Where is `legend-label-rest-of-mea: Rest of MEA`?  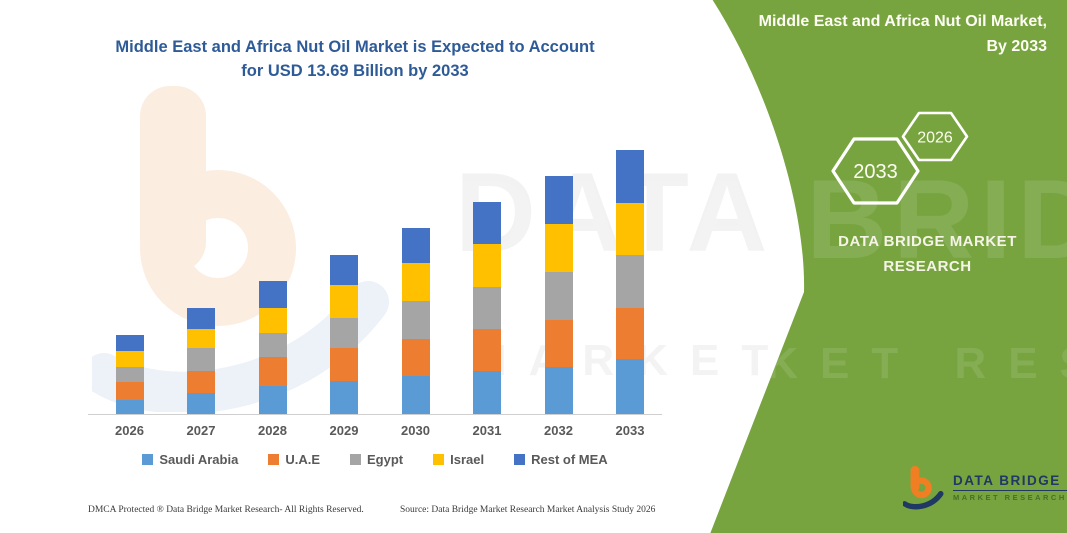 legend-label-rest-of-mea: Rest of MEA is located at coordinates (569, 459).